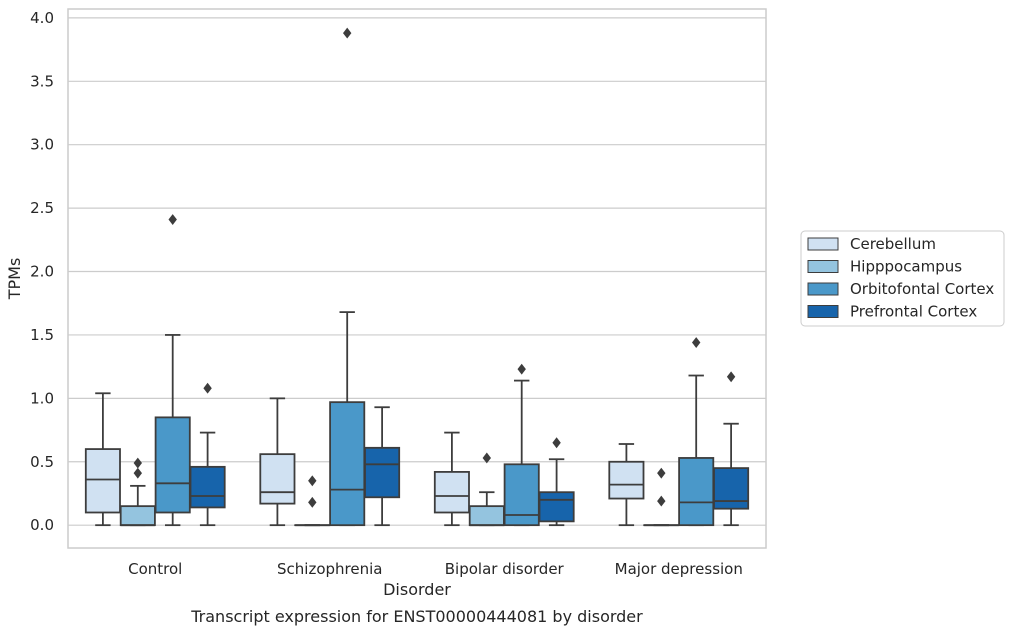 Image resolution: width=1014 pixels, height=634 pixels. Describe the element at coordinates (42, 145) in the screenshot. I see `y-tick-label: 3.0` at that location.